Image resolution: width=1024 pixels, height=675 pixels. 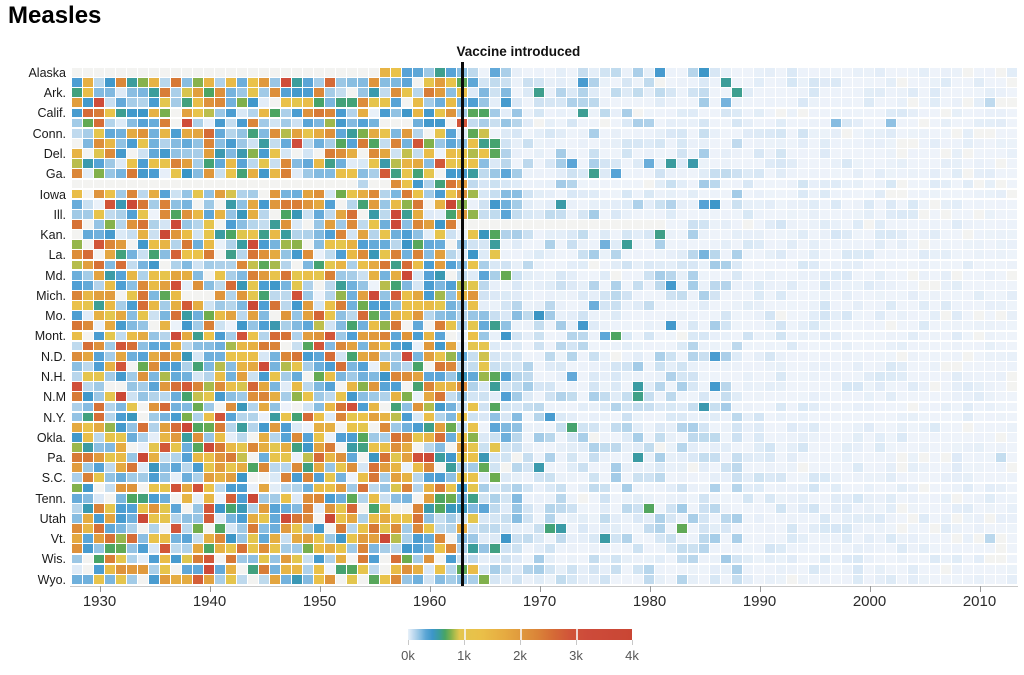 What do you see at coordinates (320, 588) in the screenshot?
I see `x-axis-tick` at bounding box center [320, 588].